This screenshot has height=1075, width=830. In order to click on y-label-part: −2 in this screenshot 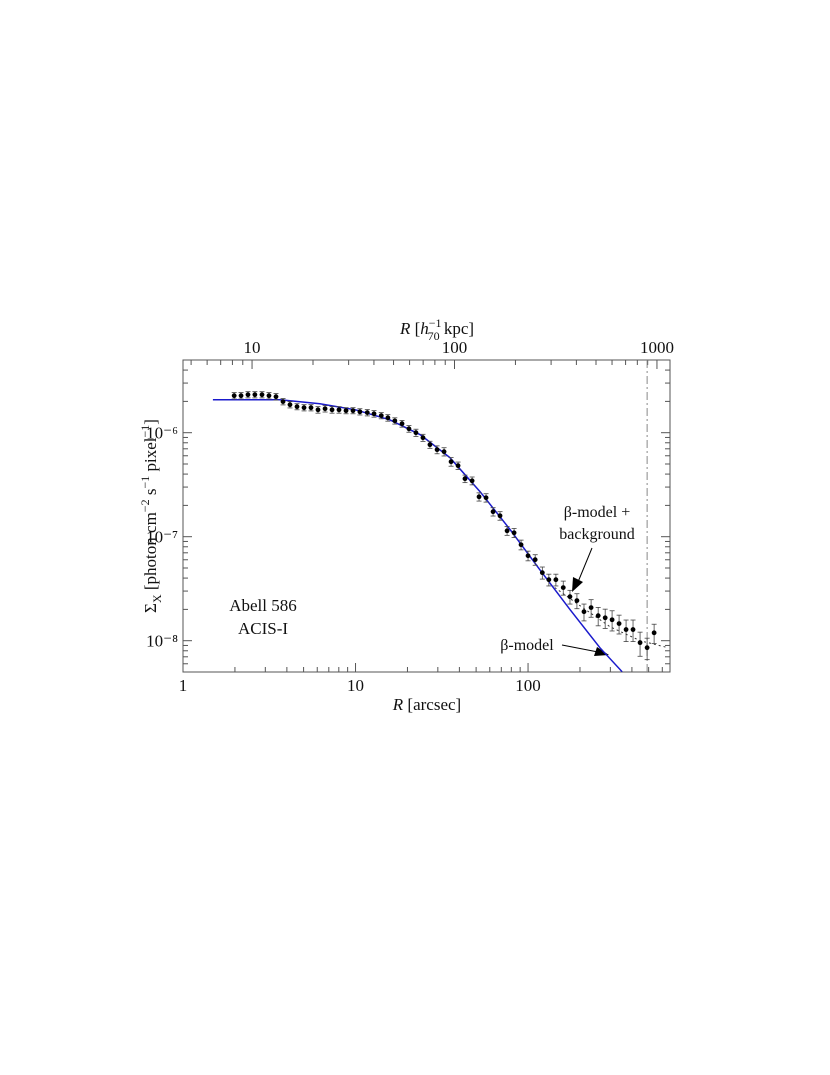, I will do `click(145, 505)`.